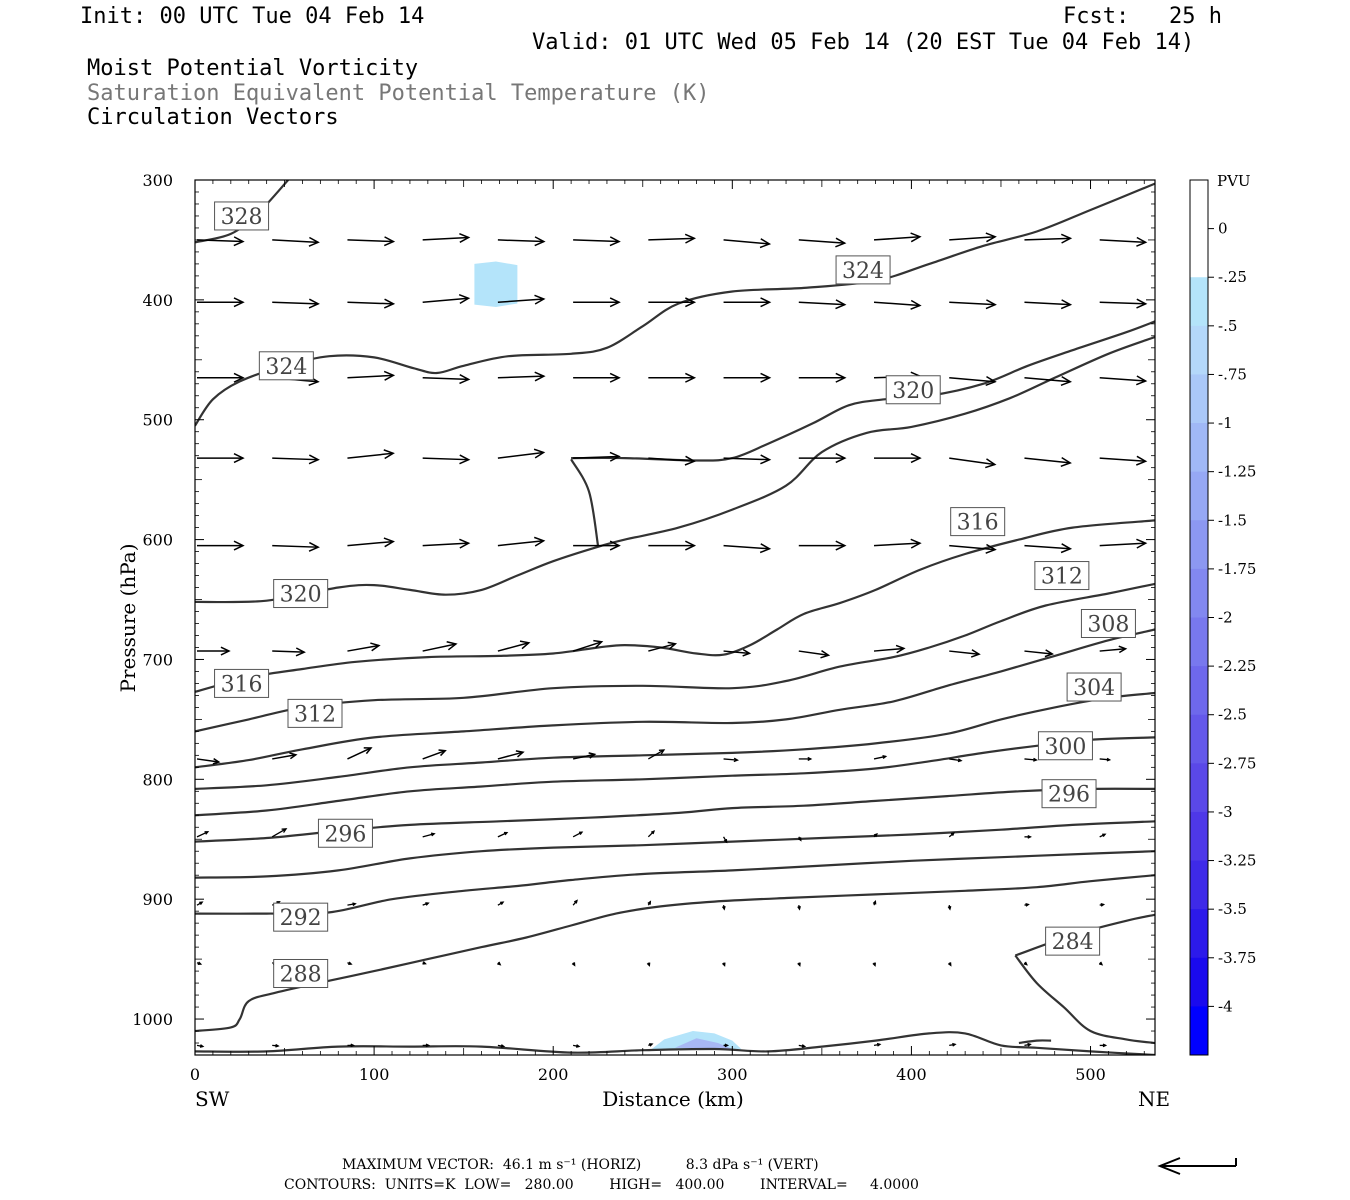 The image size is (1350, 1200). Describe the element at coordinates (1232, 909) in the screenshot. I see `colorbar-label: -3.5` at that location.